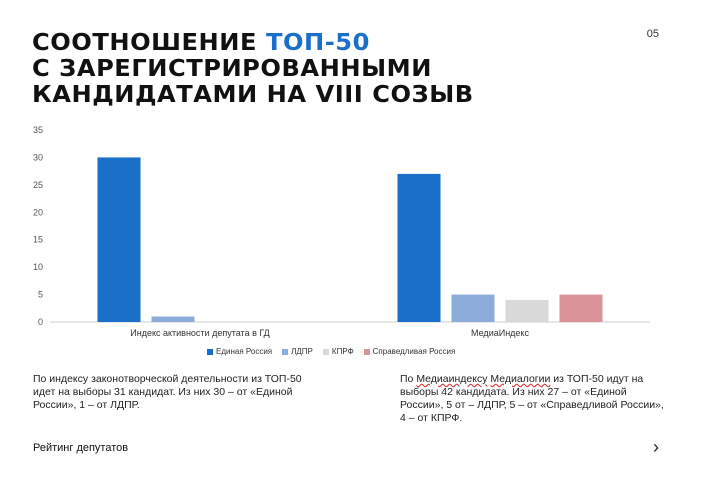 The height and width of the screenshot is (491, 703). Describe the element at coordinates (253, 95) in the screenshot. I see `title-line-3: кандидатами на VIII созыв` at that location.